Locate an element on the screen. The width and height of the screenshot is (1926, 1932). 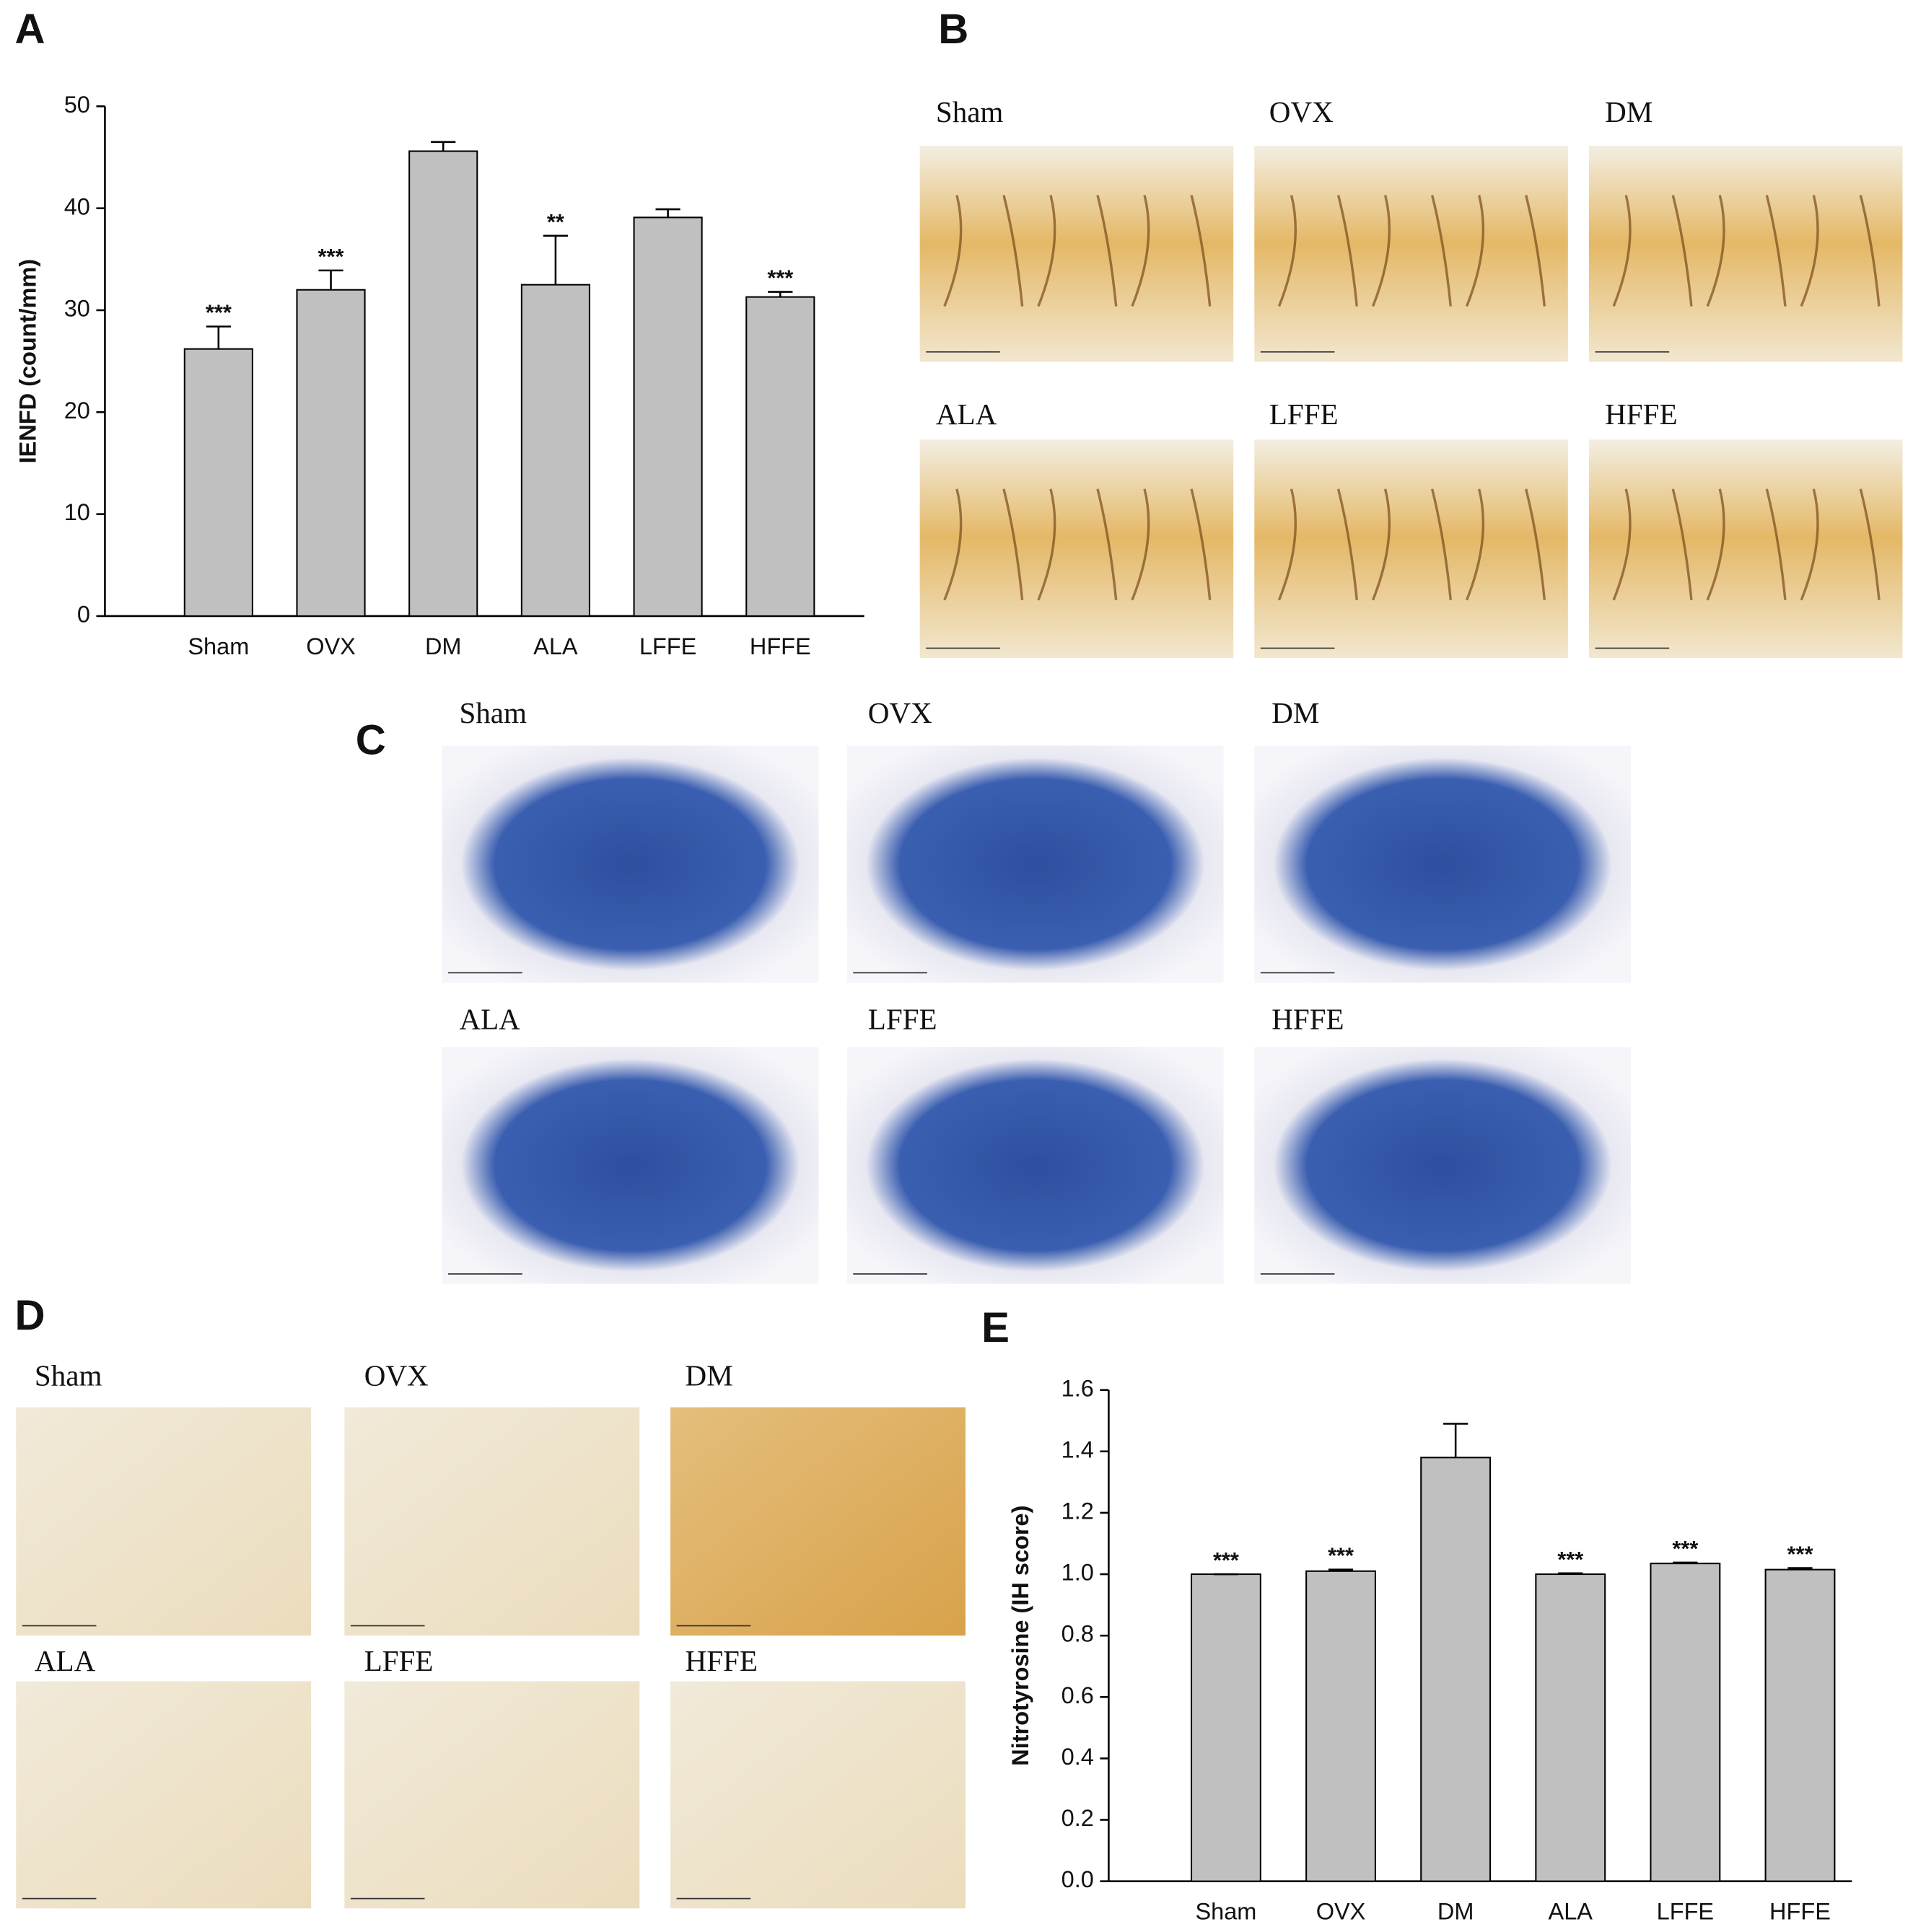
panel-label: B is located at coordinates (953, 29).